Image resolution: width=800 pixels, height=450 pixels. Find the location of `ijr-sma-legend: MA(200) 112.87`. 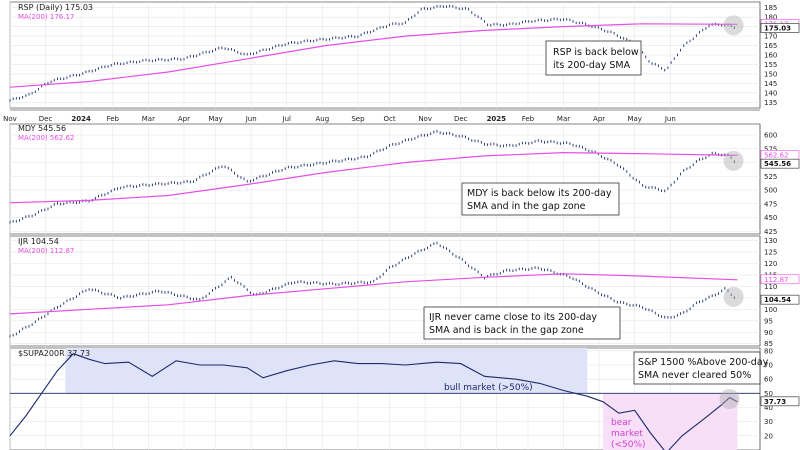

ijr-sma-legend: MA(200) 112.87 is located at coordinates (46, 251).